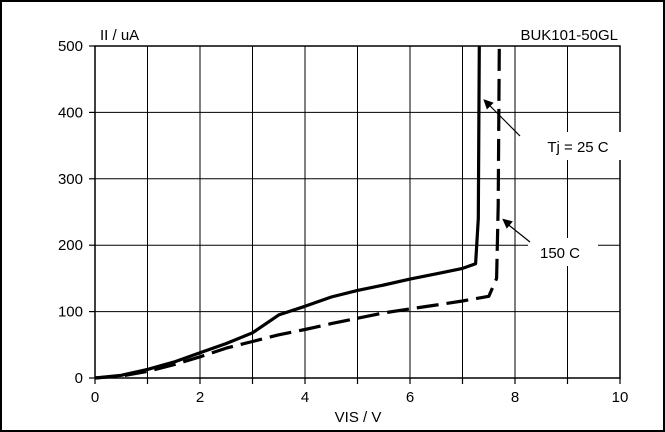  I want to click on x-axis-label: VIS / V, so click(358, 417).